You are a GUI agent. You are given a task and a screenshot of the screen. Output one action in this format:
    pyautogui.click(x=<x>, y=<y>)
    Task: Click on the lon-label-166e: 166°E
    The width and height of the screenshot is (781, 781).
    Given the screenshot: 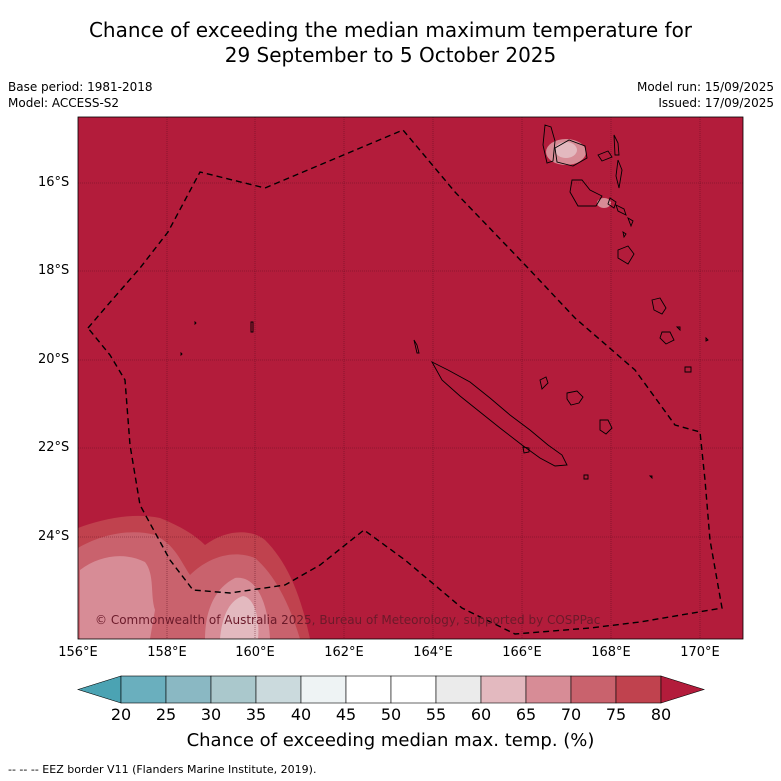 What is the action you would take?
    pyautogui.click(x=522, y=652)
    